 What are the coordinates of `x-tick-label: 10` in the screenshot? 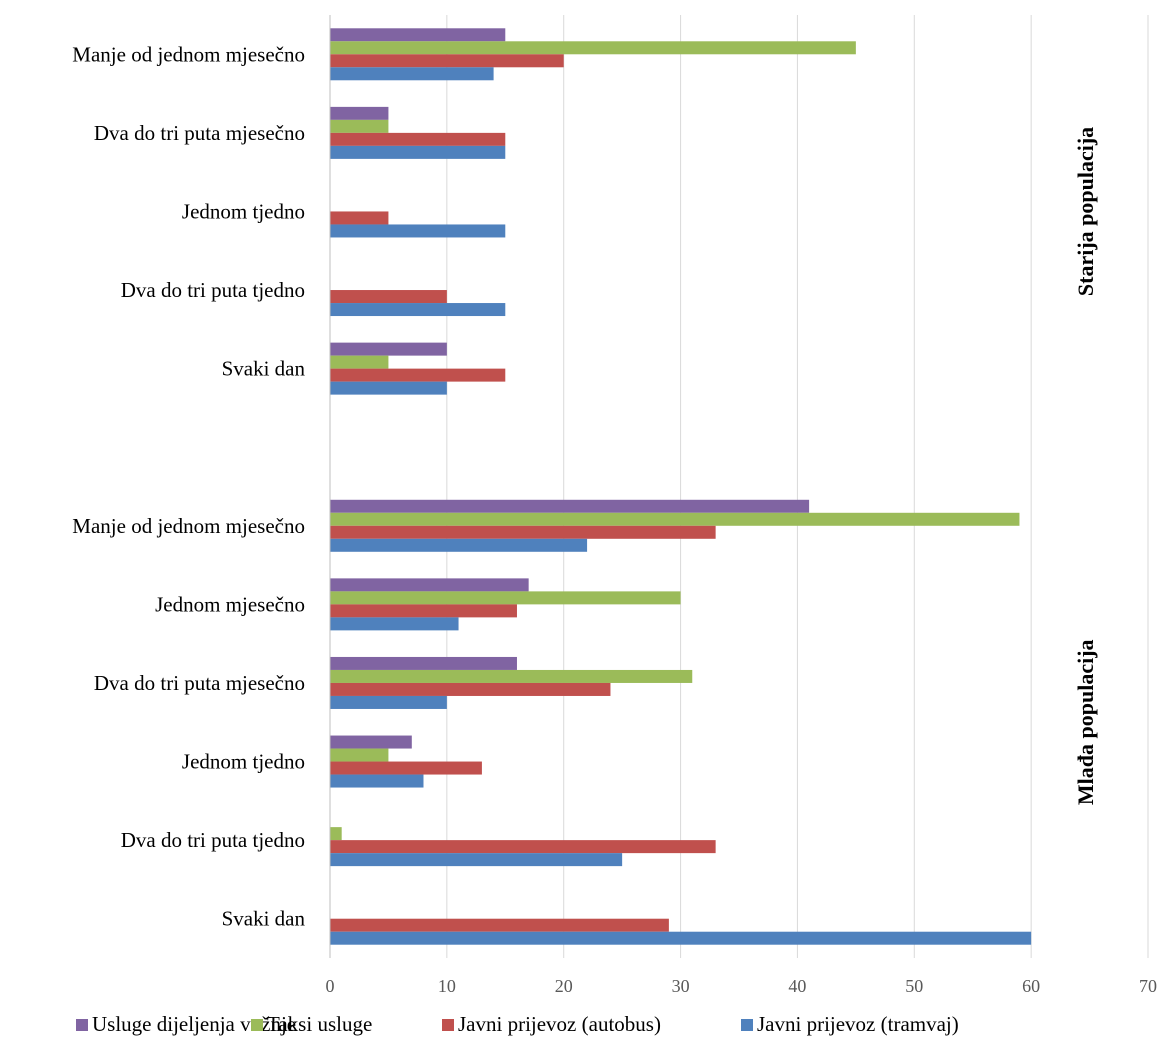 It's located at (447, 986).